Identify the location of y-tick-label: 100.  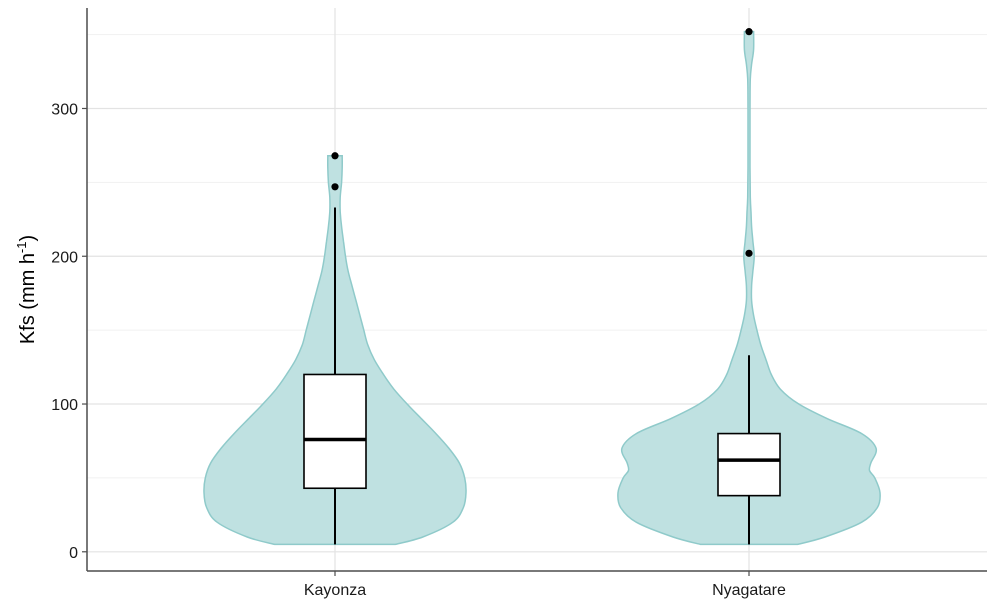
(64, 405).